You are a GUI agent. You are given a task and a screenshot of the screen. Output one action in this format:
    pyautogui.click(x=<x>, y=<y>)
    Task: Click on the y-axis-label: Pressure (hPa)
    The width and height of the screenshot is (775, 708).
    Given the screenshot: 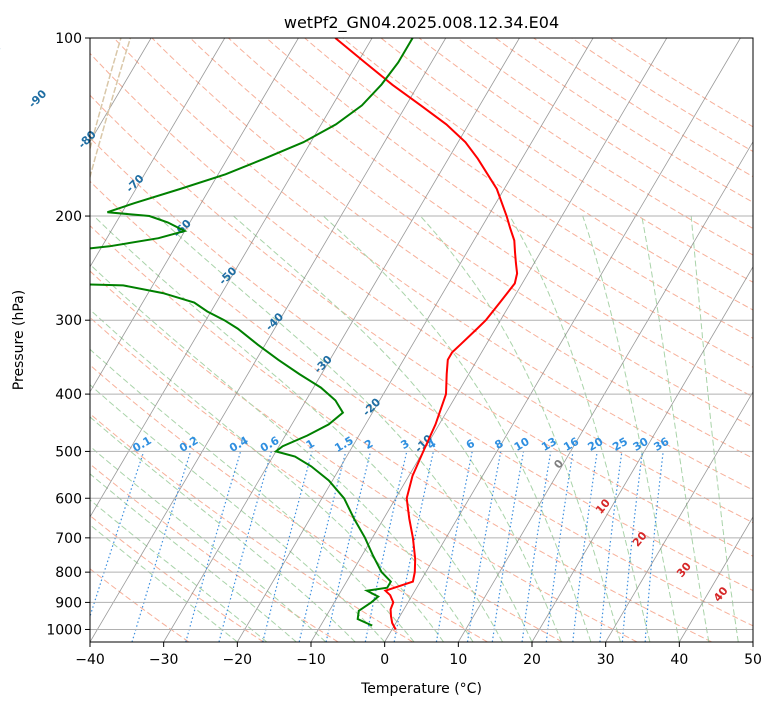 What is the action you would take?
    pyautogui.click(x=19, y=340)
    